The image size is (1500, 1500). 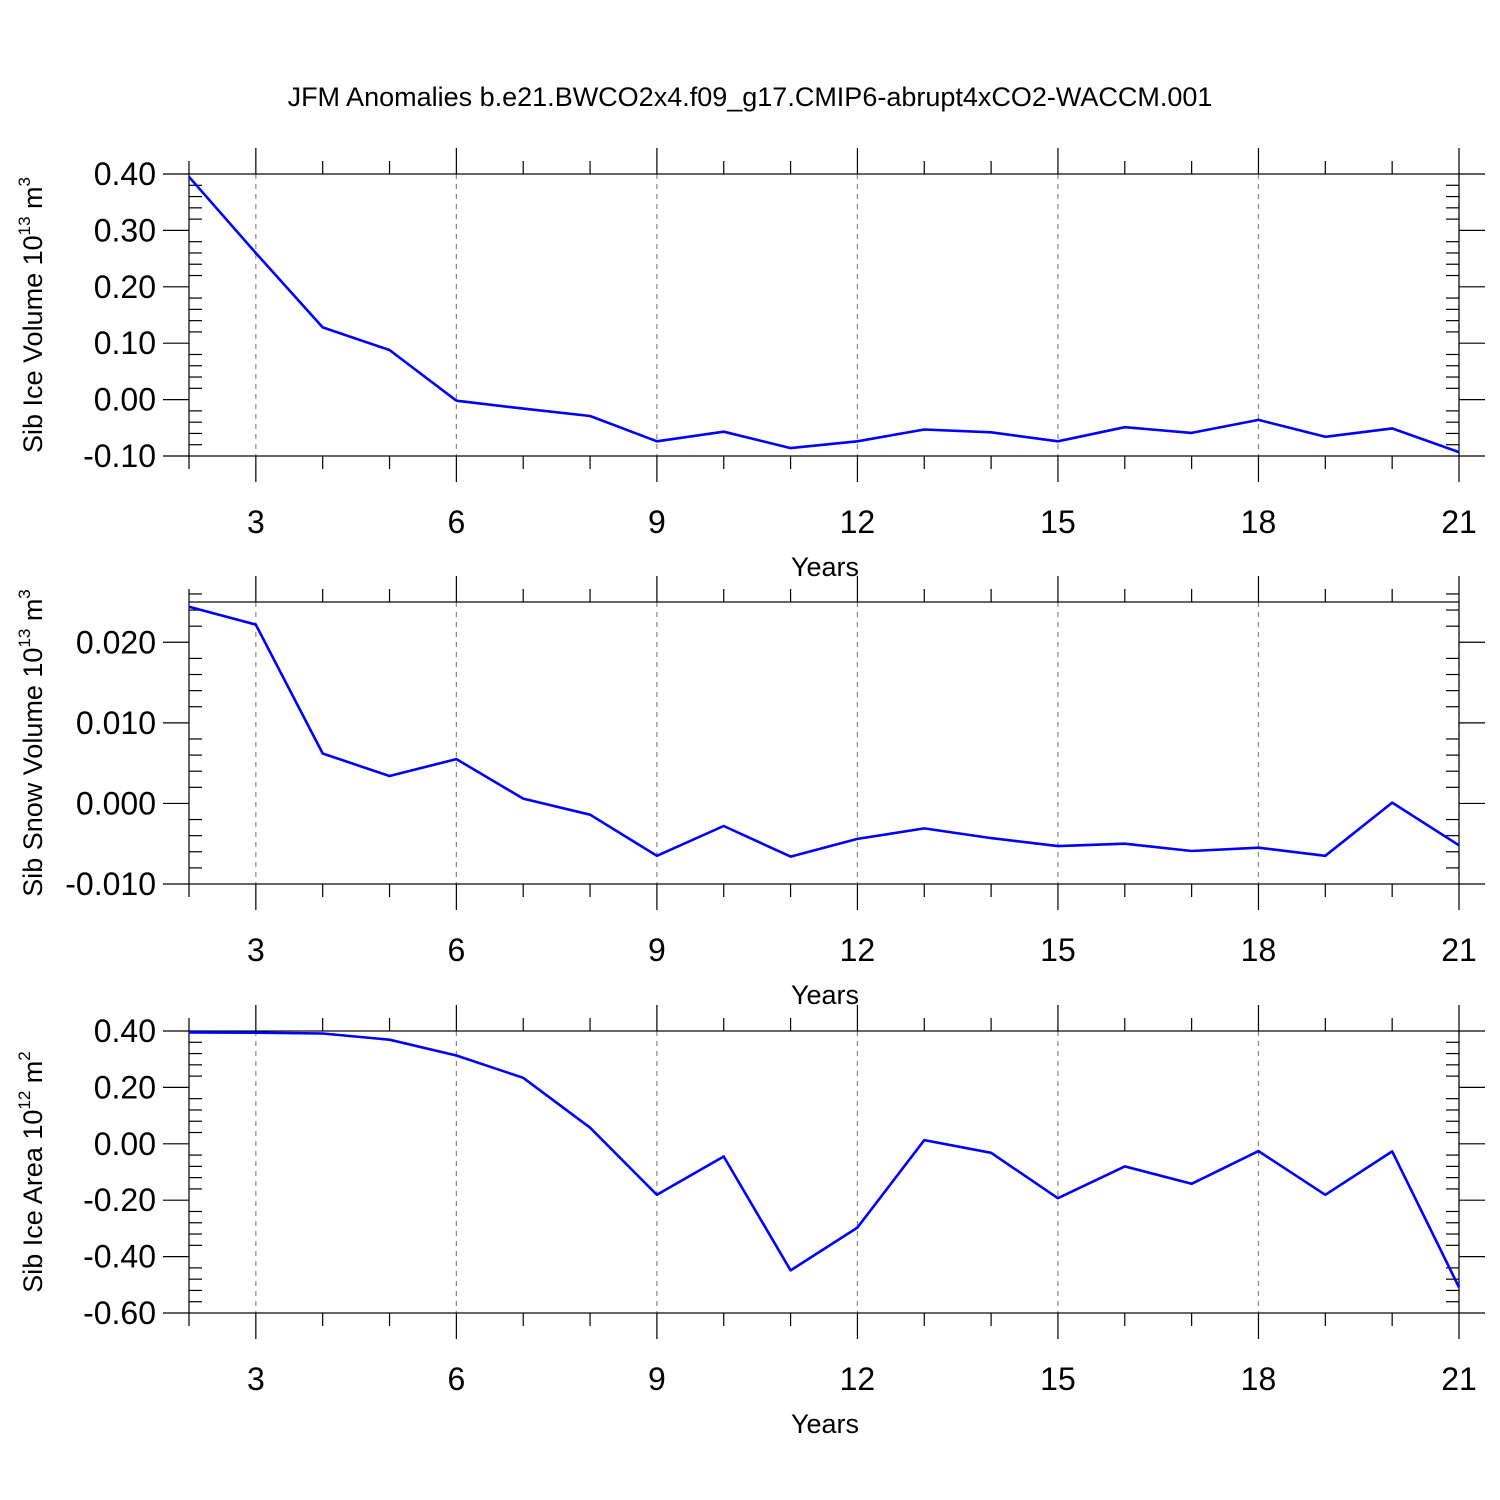 I want to click on y-tick-label: -0.40, so click(x=119, y=1257).